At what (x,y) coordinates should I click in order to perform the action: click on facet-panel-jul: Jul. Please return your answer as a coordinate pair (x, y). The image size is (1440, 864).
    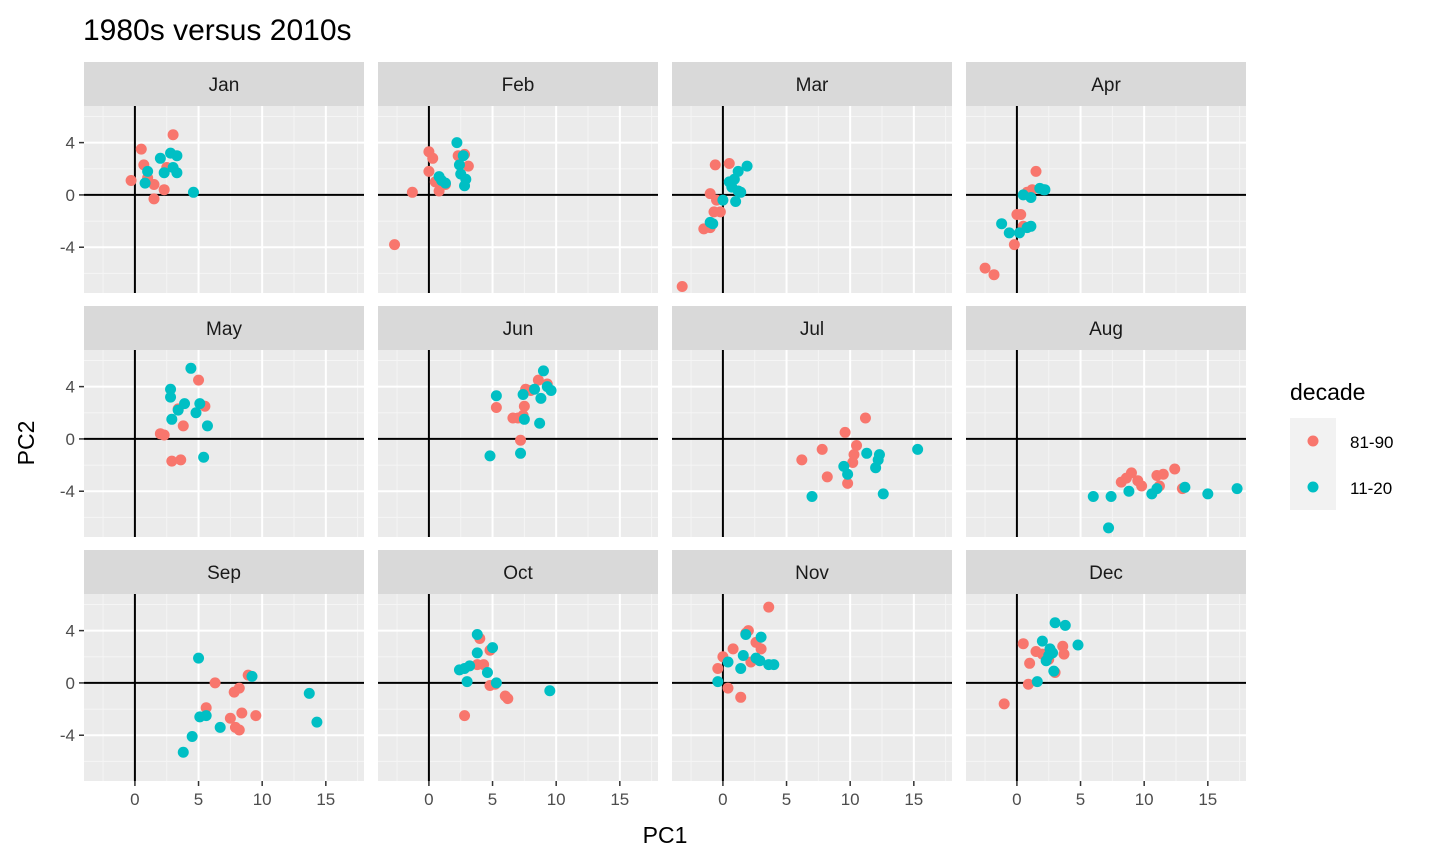
    Looking at the image, I should click on (812, 421).